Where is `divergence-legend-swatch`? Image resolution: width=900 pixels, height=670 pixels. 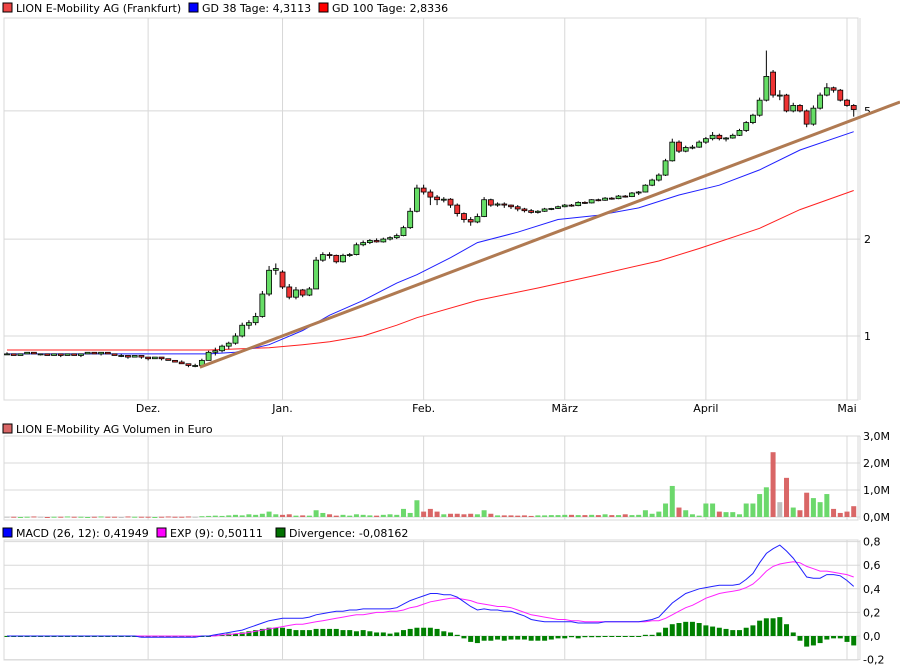
divergence-legend-swatch is located at coordinates (280, 532).